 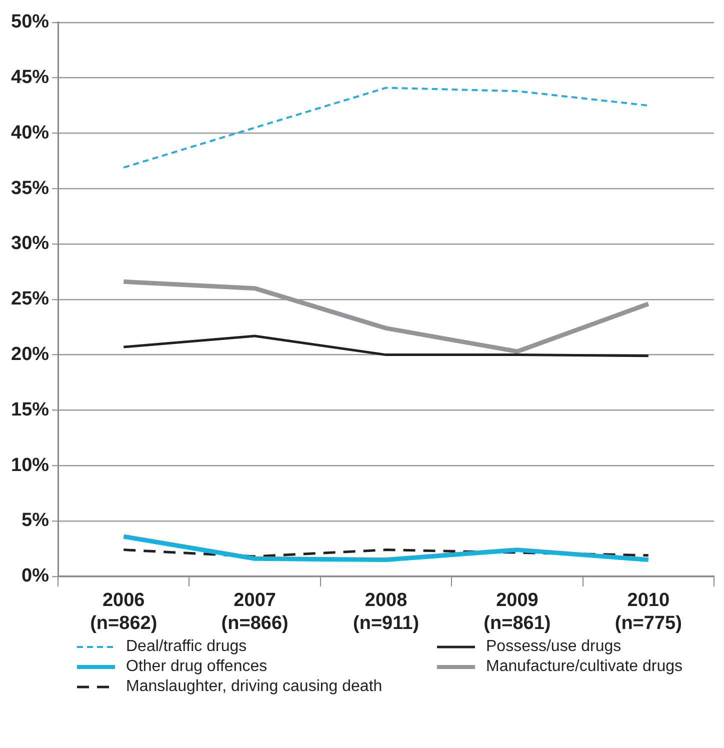 What do you see at coordinates (517, 612) in the screenshot?
I see `x-tick-label: 2009 (n=861)` at bounding box center [517, 612].